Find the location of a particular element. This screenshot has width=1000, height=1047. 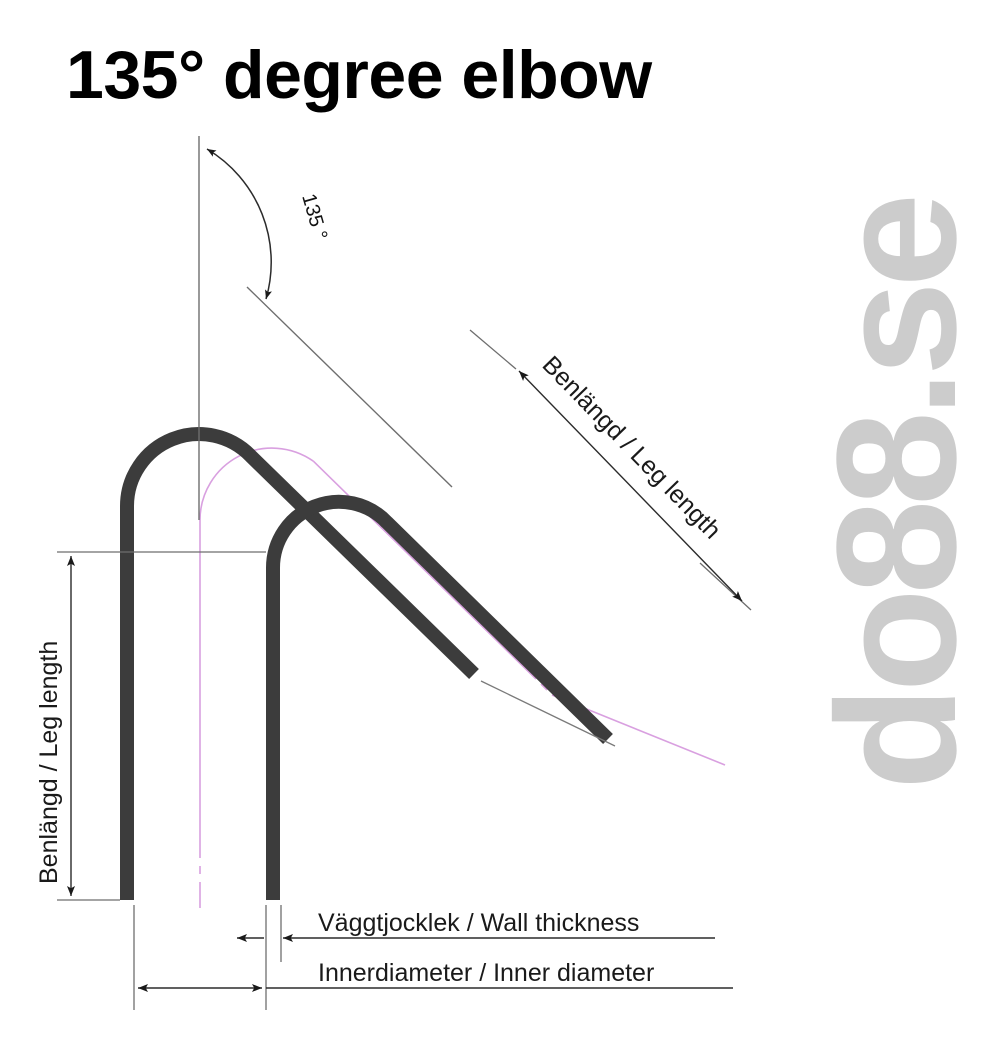

diagonal-leg-end-face is located at coordinates (548, 713).